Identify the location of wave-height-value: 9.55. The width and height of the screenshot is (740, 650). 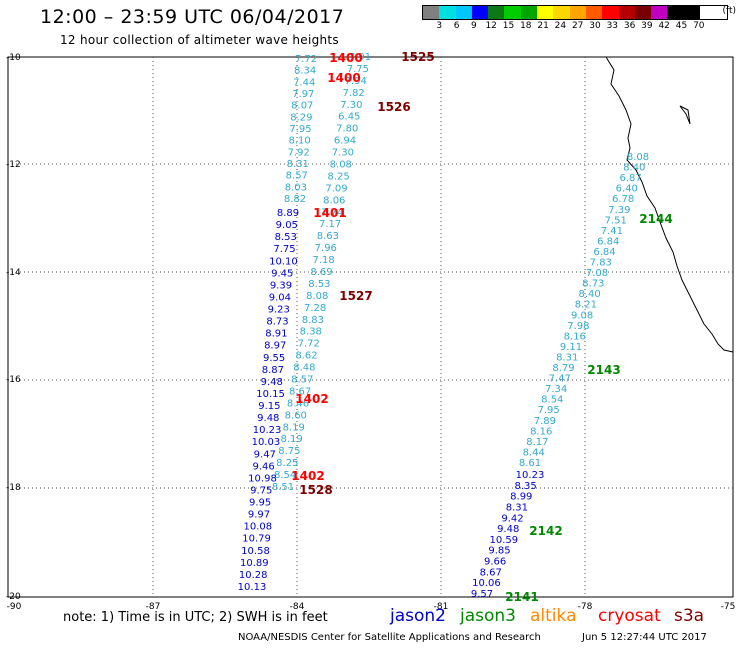
(274, 358).